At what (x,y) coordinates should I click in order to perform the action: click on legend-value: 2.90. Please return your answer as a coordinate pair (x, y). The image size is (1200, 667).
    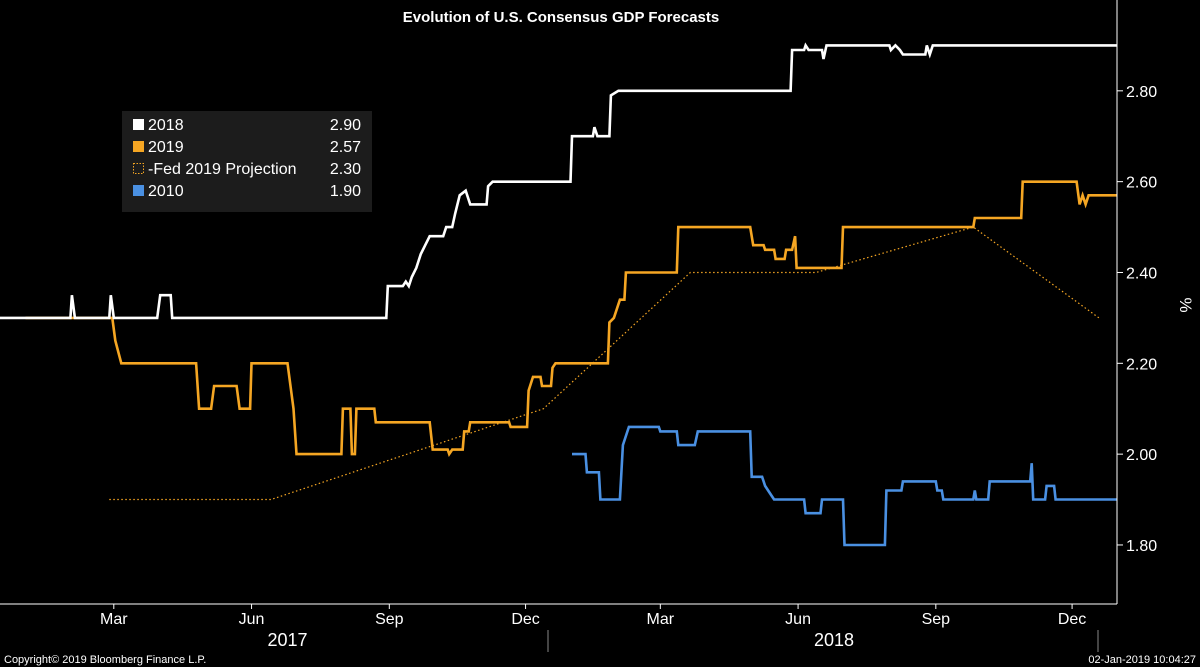
    Looking at the image, I should click on (345, 125).